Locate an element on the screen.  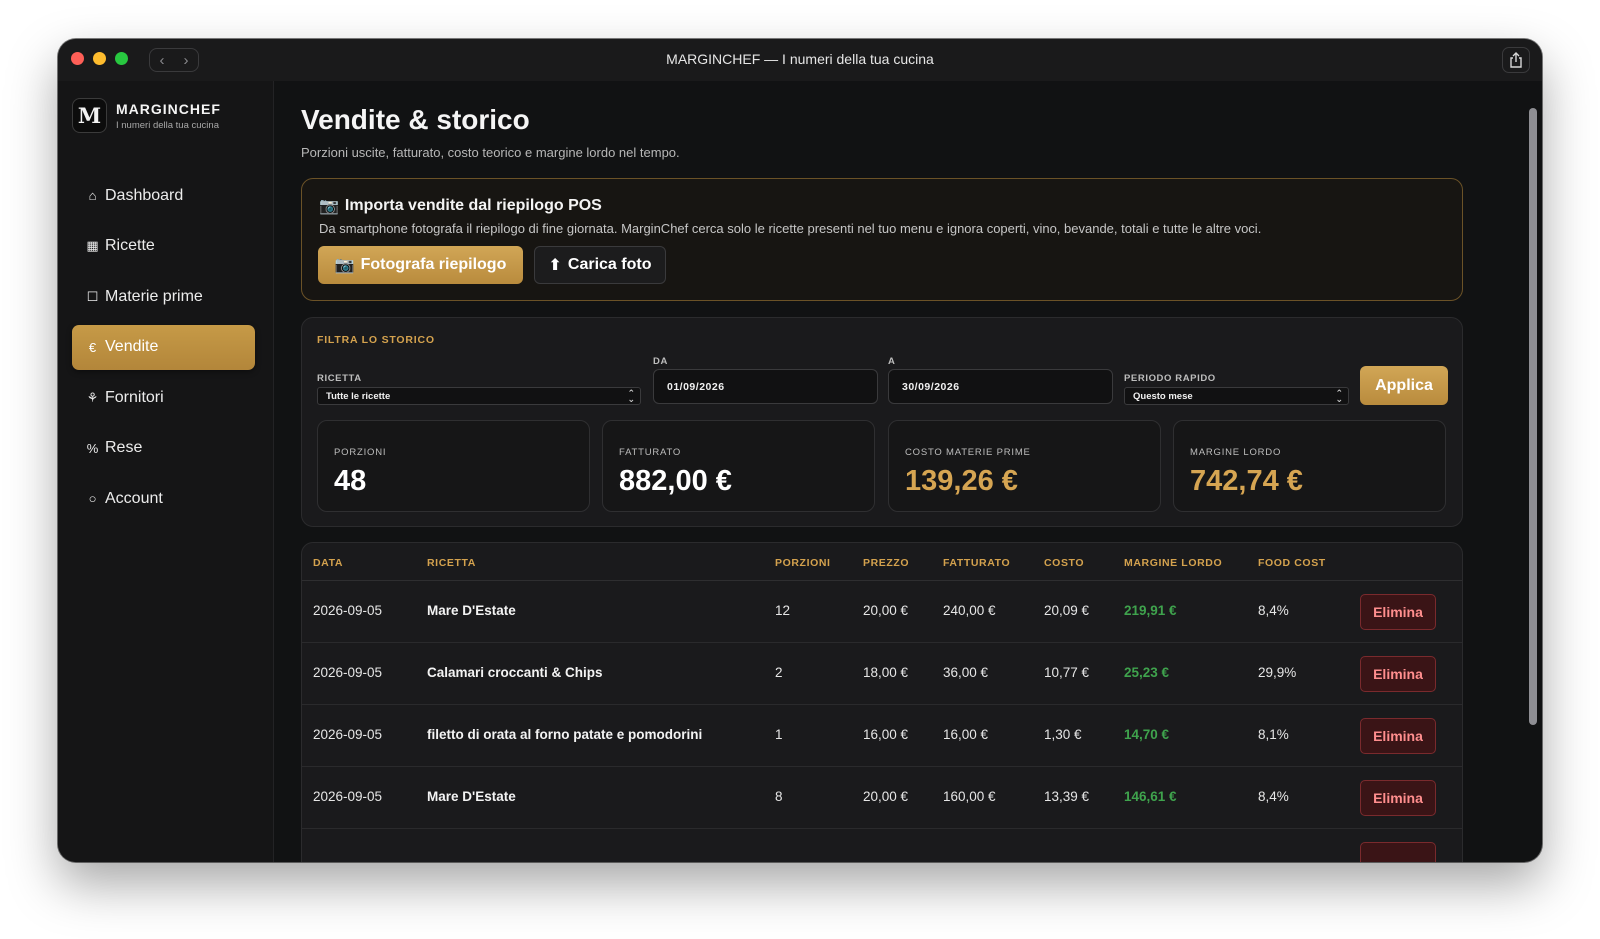
from-date-value: 01/09/2026 is located at coordinates (696, 386).